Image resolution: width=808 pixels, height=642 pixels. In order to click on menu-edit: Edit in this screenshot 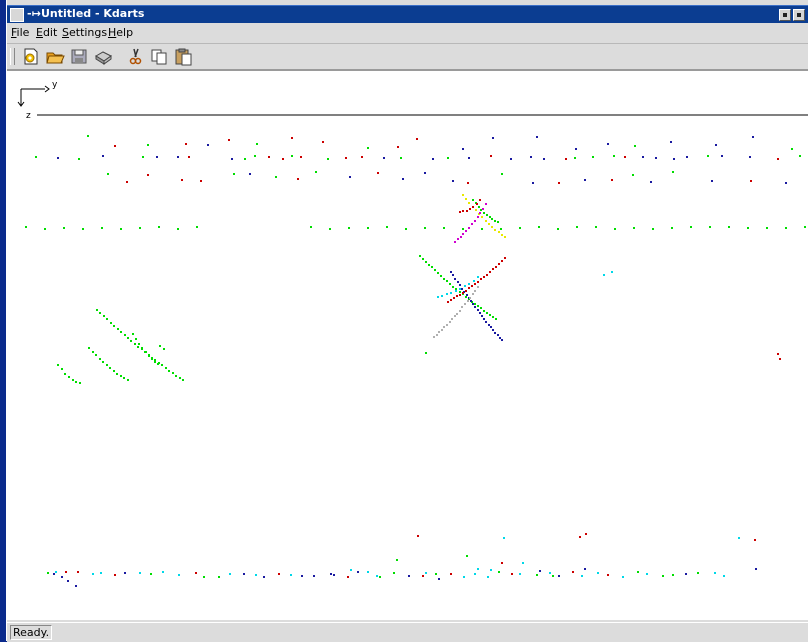, I will do `click(47, 32)`.